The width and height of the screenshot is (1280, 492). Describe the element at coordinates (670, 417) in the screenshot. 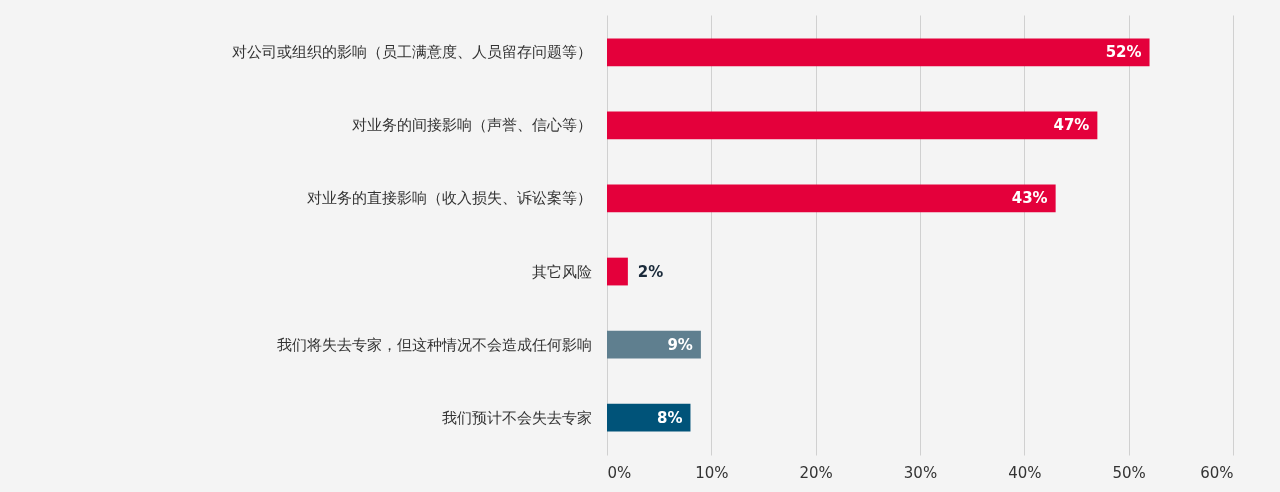

I see `data-label: 8%` at that location.